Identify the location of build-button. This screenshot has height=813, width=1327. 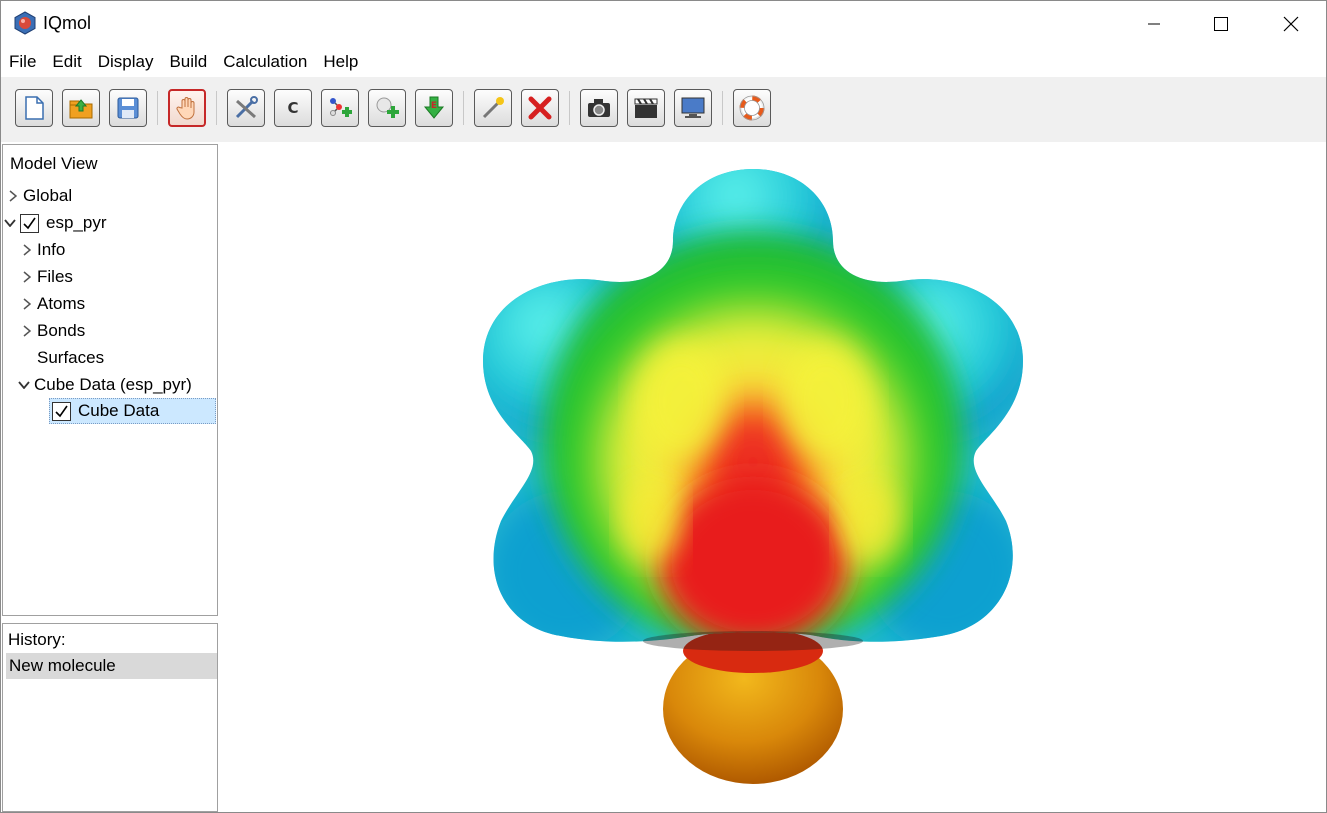
(246, 108).